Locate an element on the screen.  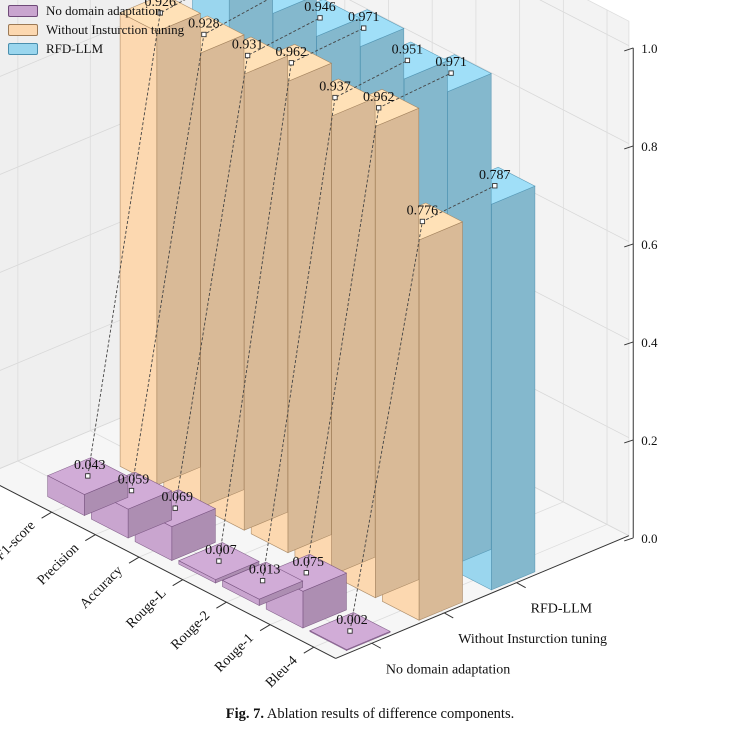
series-tick-label: No domain adaptation is located at coordinates (448, 669).